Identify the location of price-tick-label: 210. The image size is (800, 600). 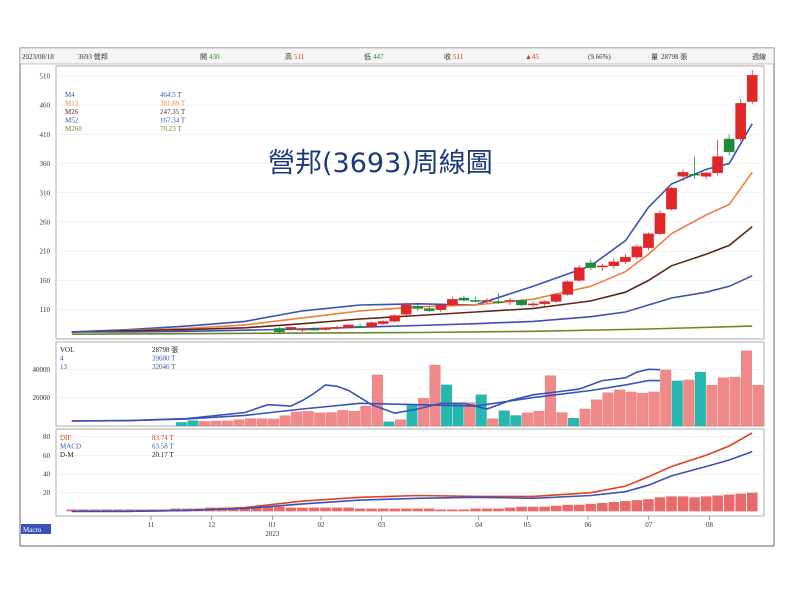
(45, 252).